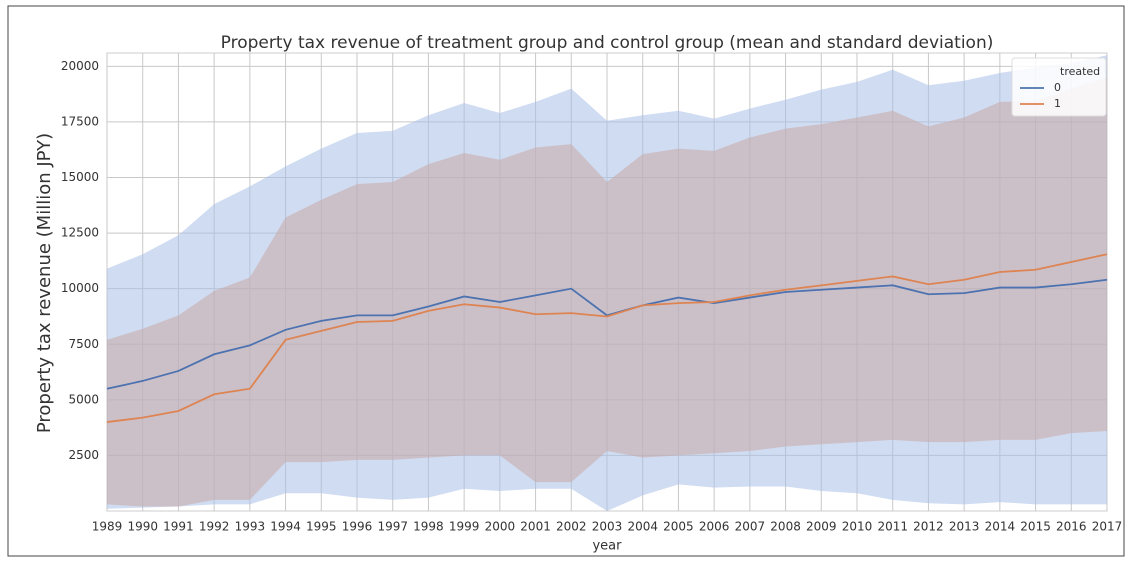  What do you see at coordinates (1057, 103) in the screenshot?
I see `legend-label: 1` at bounding box center [1057, 103].